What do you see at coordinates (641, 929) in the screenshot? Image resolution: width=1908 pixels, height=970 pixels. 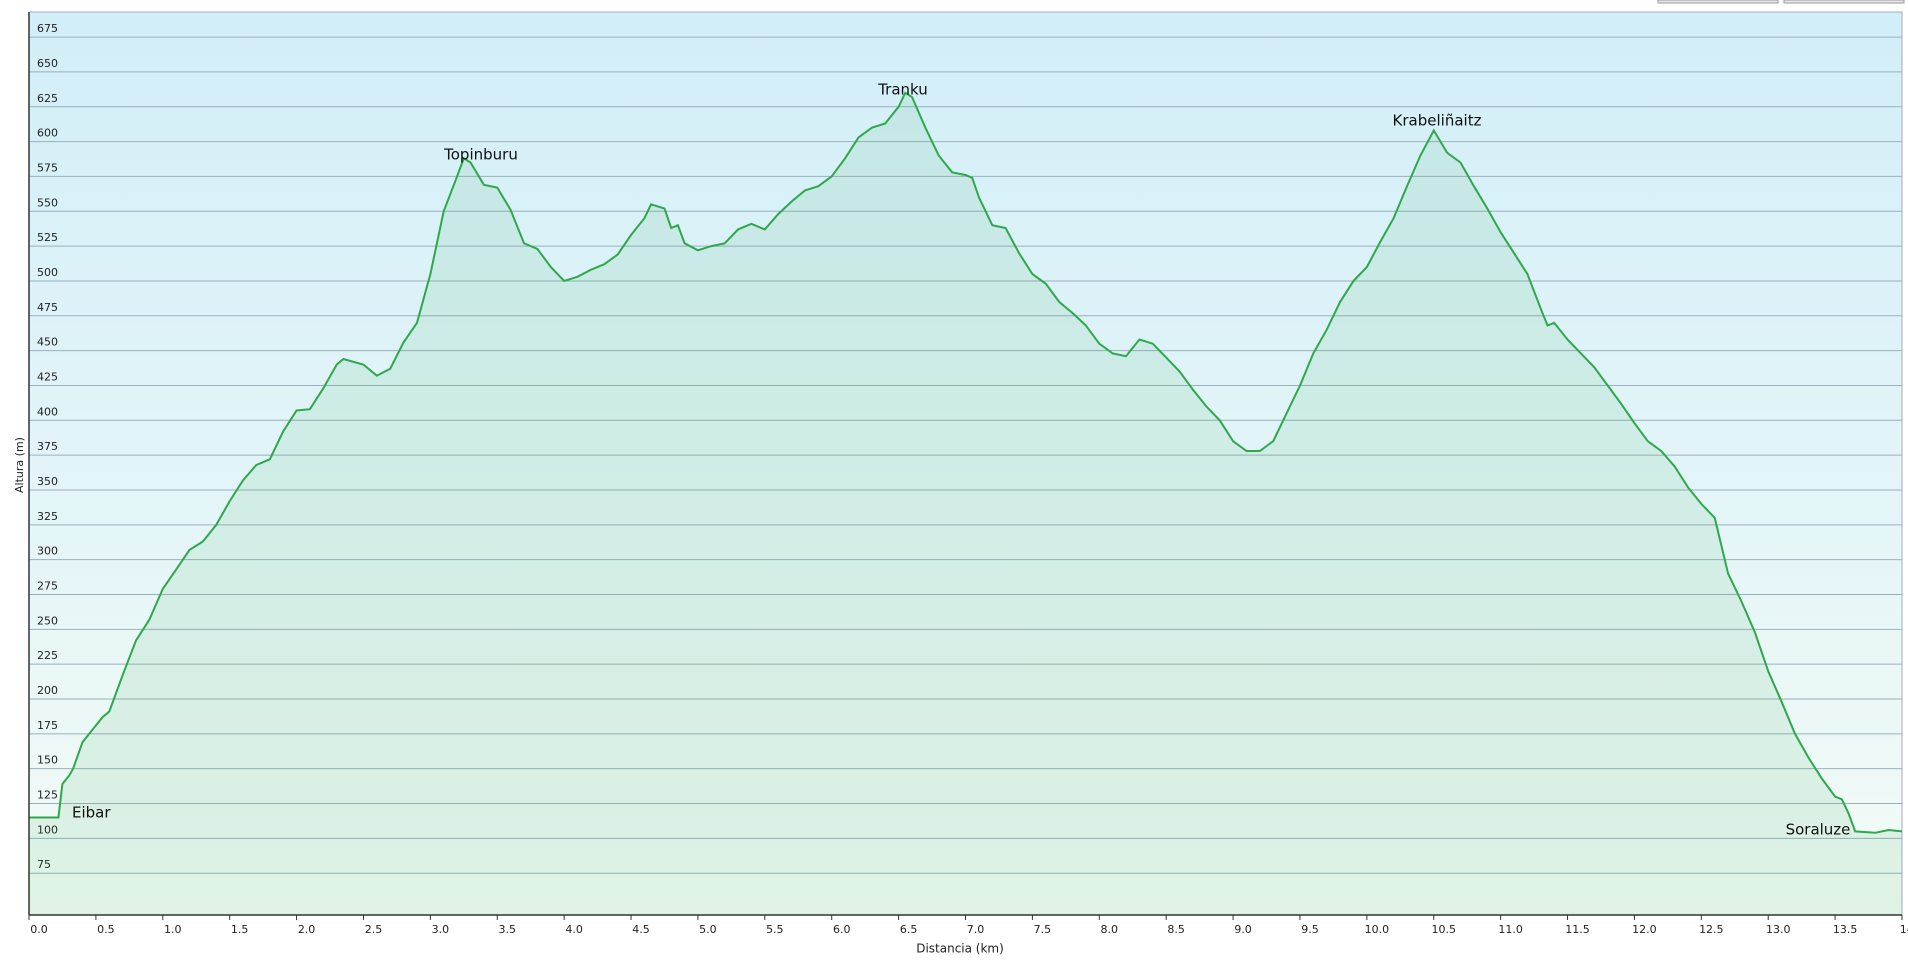 I see `x-tick-label: 4.5` at bounding box center [641, 929].